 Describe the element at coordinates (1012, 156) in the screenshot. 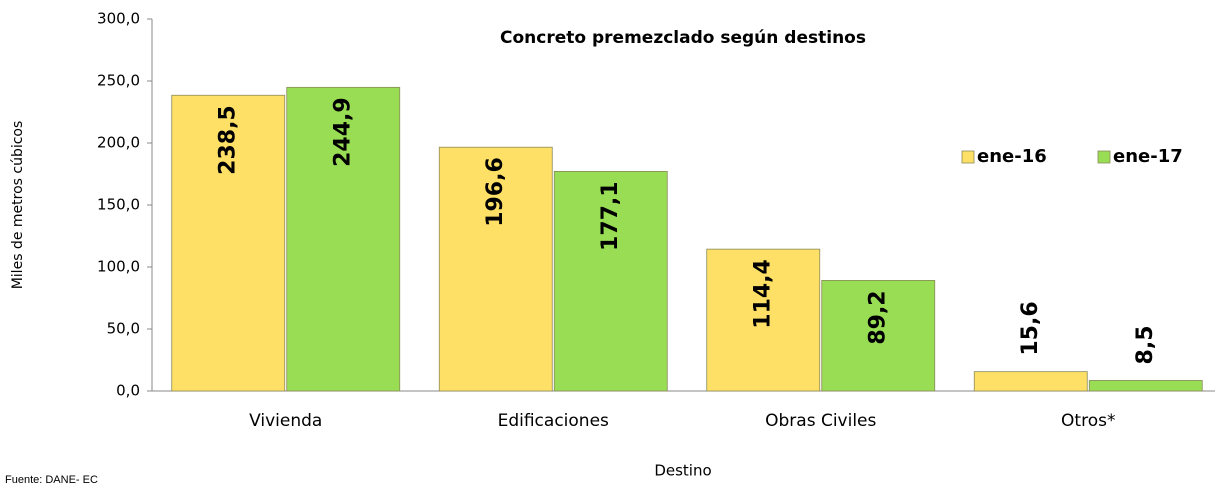

I see `legend-label: ene-16` at that location.